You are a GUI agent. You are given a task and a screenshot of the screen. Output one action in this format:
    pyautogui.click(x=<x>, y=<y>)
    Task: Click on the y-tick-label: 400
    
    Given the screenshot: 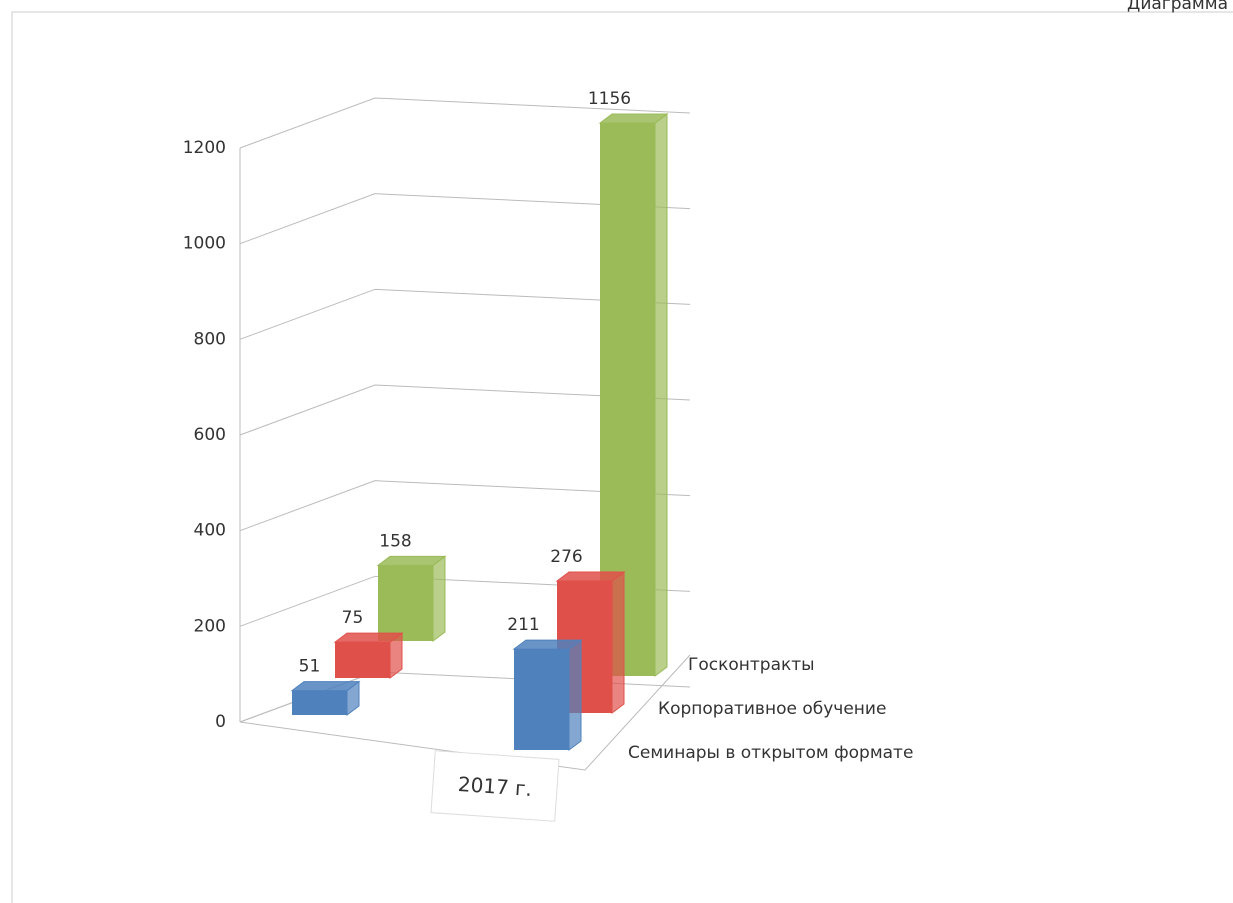 What is the action you would take?
    pyautogui.click(x=210, y=531)
    